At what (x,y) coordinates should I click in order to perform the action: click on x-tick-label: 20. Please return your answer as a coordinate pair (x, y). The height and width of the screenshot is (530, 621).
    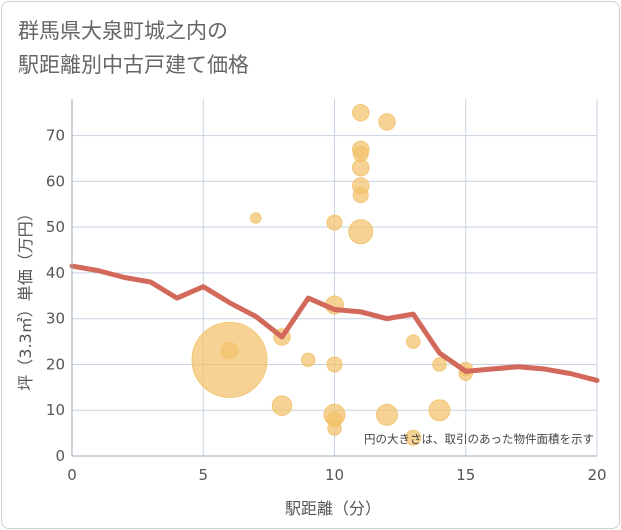
    Looking at the image, I should click on (596, 475).